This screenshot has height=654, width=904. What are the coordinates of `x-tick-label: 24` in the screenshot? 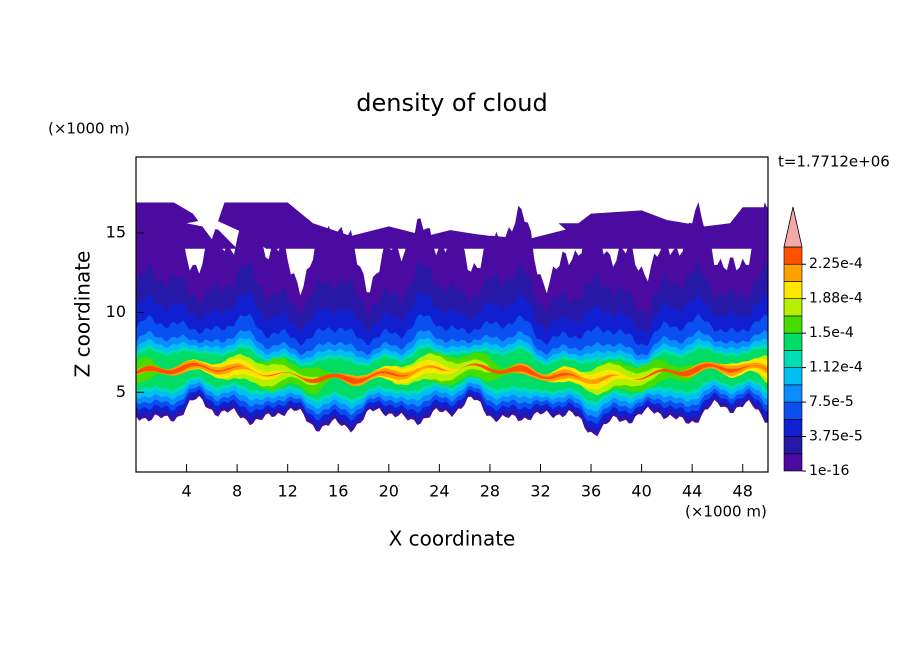 It's located at (439, 491).